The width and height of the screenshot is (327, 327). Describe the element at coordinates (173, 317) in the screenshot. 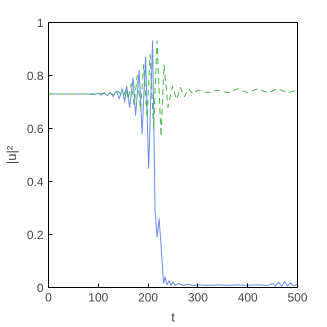

I see `x-axis-title: t` at that location.